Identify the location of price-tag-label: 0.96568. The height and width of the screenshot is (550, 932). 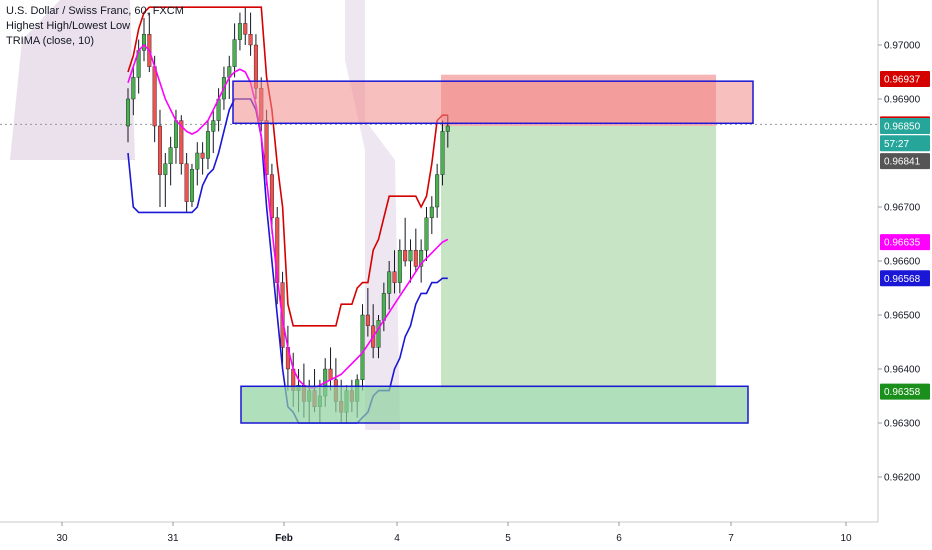
(902, 279).